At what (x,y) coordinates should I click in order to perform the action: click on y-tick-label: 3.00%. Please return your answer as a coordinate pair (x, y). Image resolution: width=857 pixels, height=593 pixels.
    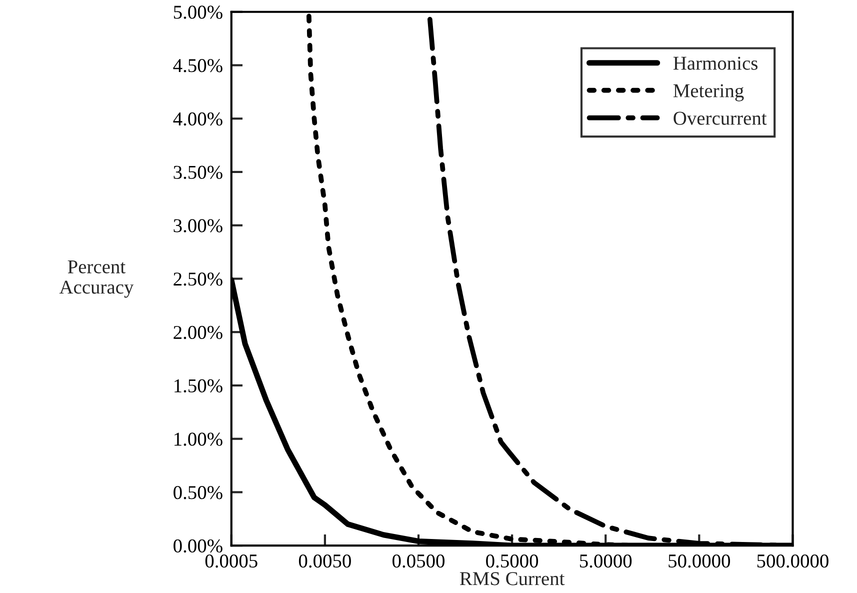
    Looking at the image, I should click on (198, 225).